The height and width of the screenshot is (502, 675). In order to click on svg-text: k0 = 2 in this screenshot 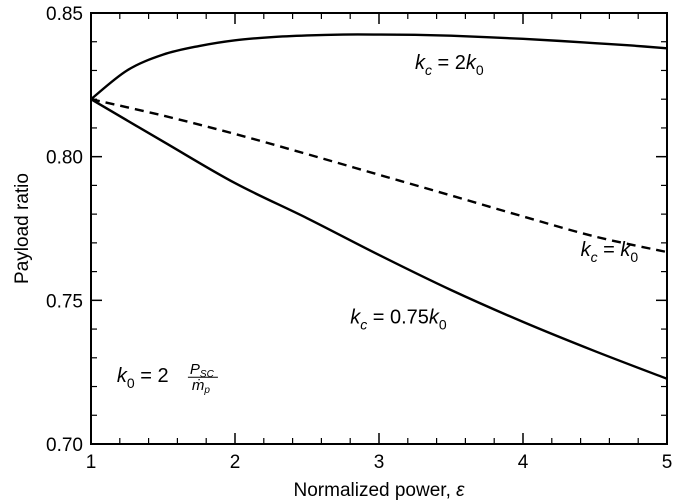, I will do `click(143, 378)`.